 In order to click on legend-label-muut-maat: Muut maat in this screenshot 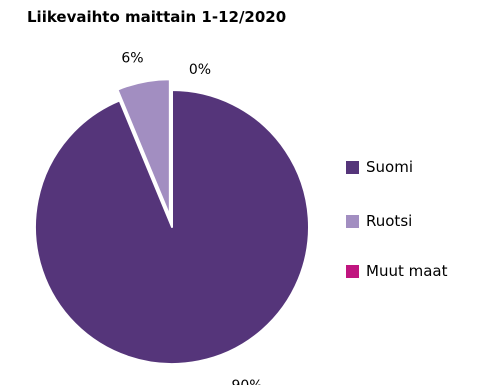, I will do `click(407, 271)`.